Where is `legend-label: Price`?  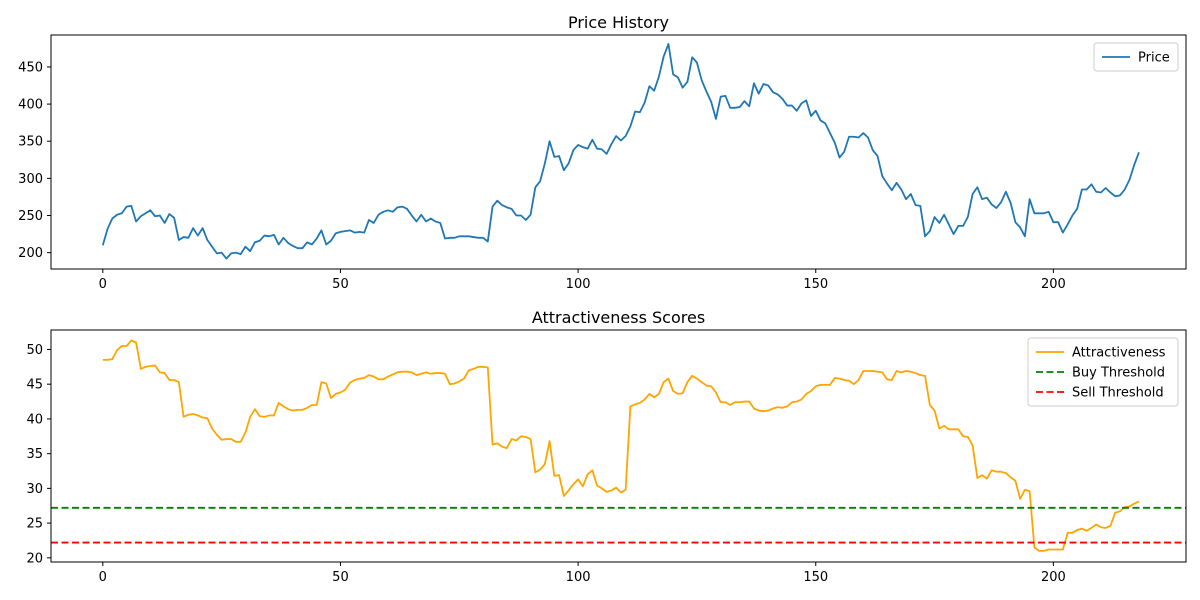 legend-label: Price is located at coordinates (1154, 58).